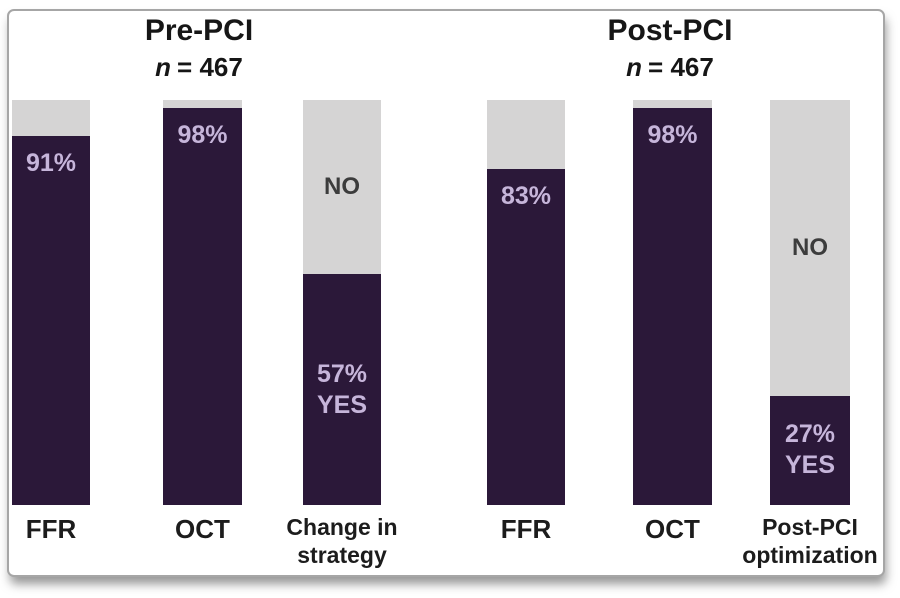 This screenshot has width=900, height=598. I want to click on bar-column-pre-change-in-strategy: NO 57% YES Change in strategy, so click(342, 334).